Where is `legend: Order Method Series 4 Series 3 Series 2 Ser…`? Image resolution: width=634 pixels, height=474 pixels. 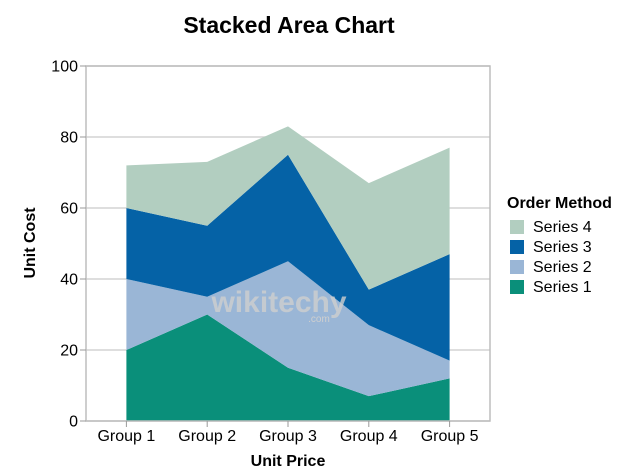
legend: Order Method Series 4 Series 3 Series 2 Ser… is located at coordinates (559, 245).